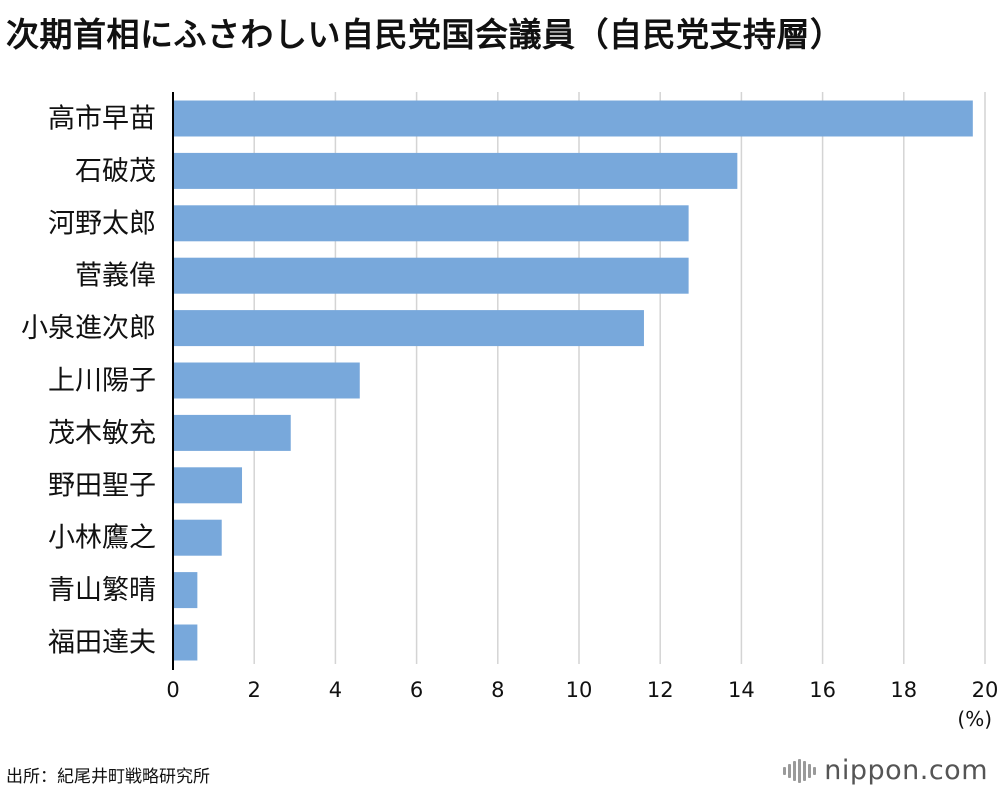  I want to click on x-tick-label: 8, so click(497, 690).